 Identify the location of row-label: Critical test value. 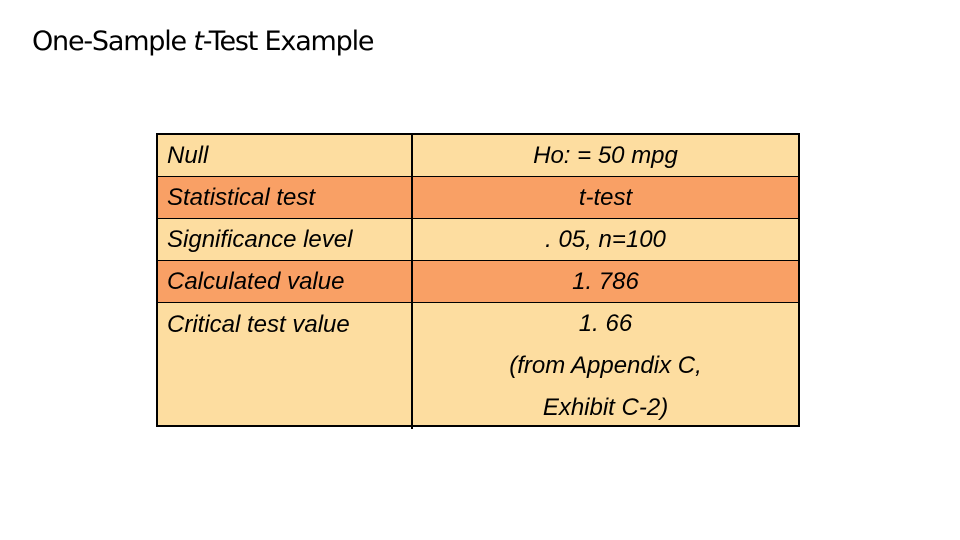
(285, 365).